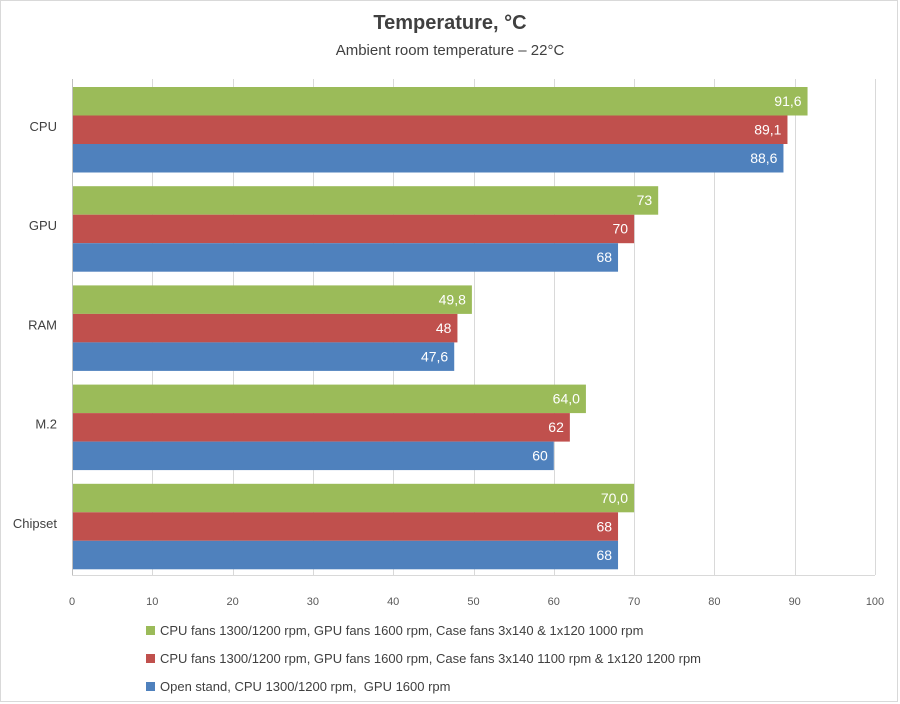 Image resolution: width=900 pixels, height=704 pixels. I want to click on data-label: 88,6, so click(763, 158).